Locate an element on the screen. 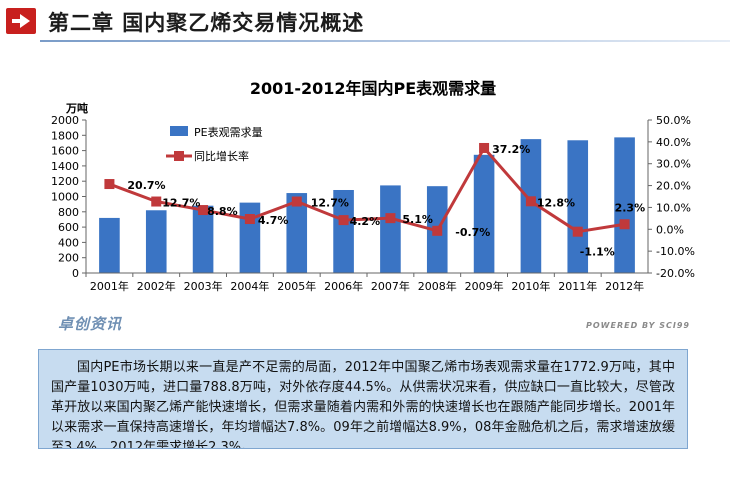 Image resolution: width=746 pixels, height=480 pixels. y-left-tick-label: 2000 is located at coordinates (65, 120).